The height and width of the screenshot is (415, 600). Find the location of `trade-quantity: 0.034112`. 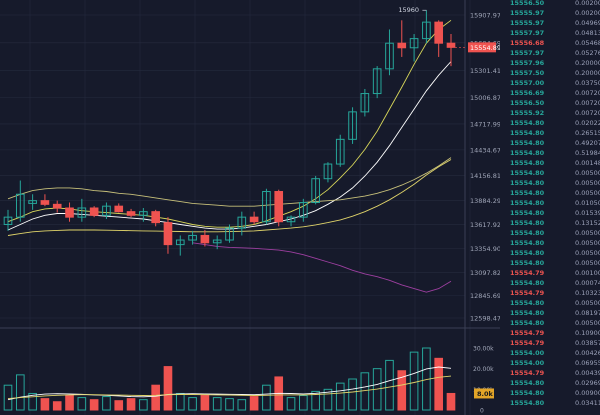

trade-quantity: 0.034112 is located at coordinates (587, 403).